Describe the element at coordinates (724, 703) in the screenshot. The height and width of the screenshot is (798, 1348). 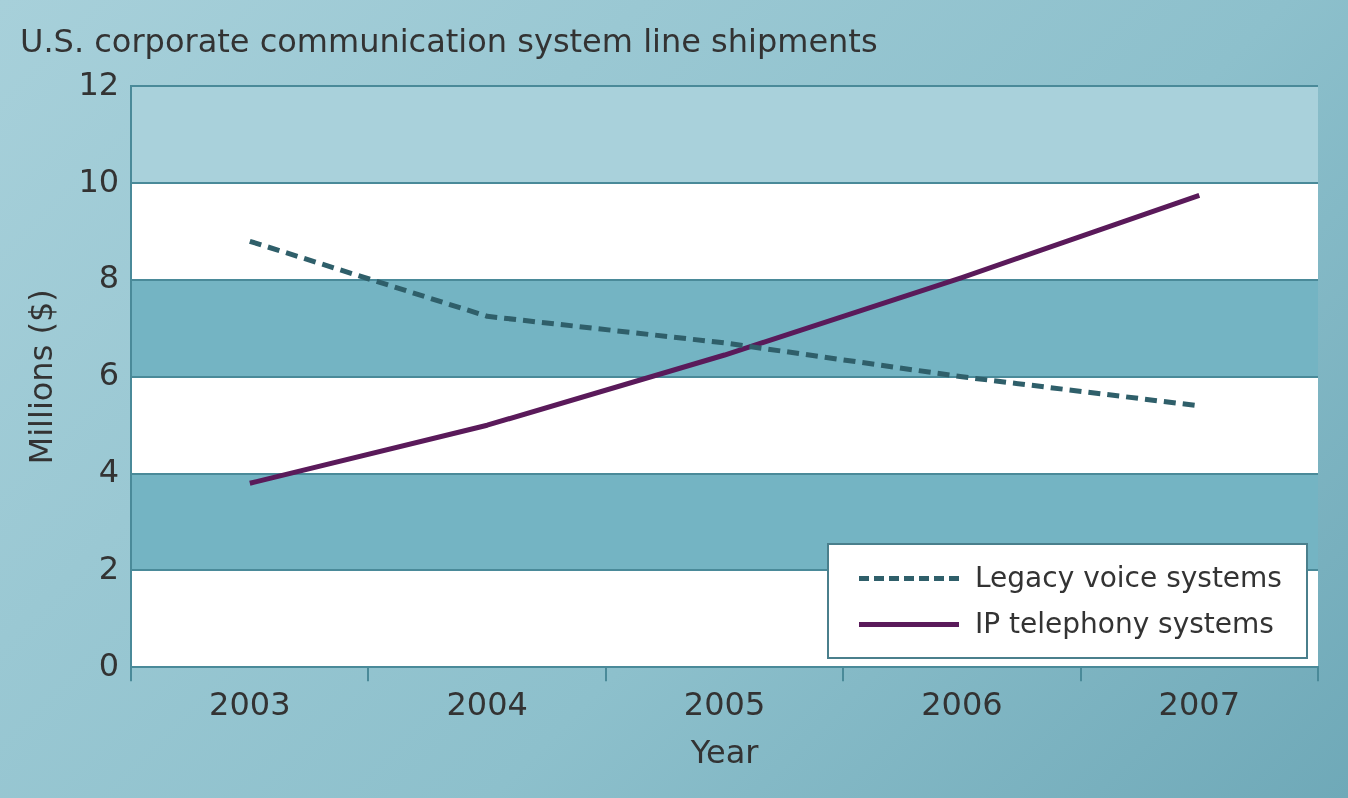
I see `x-tick-label: 2005` at that location.